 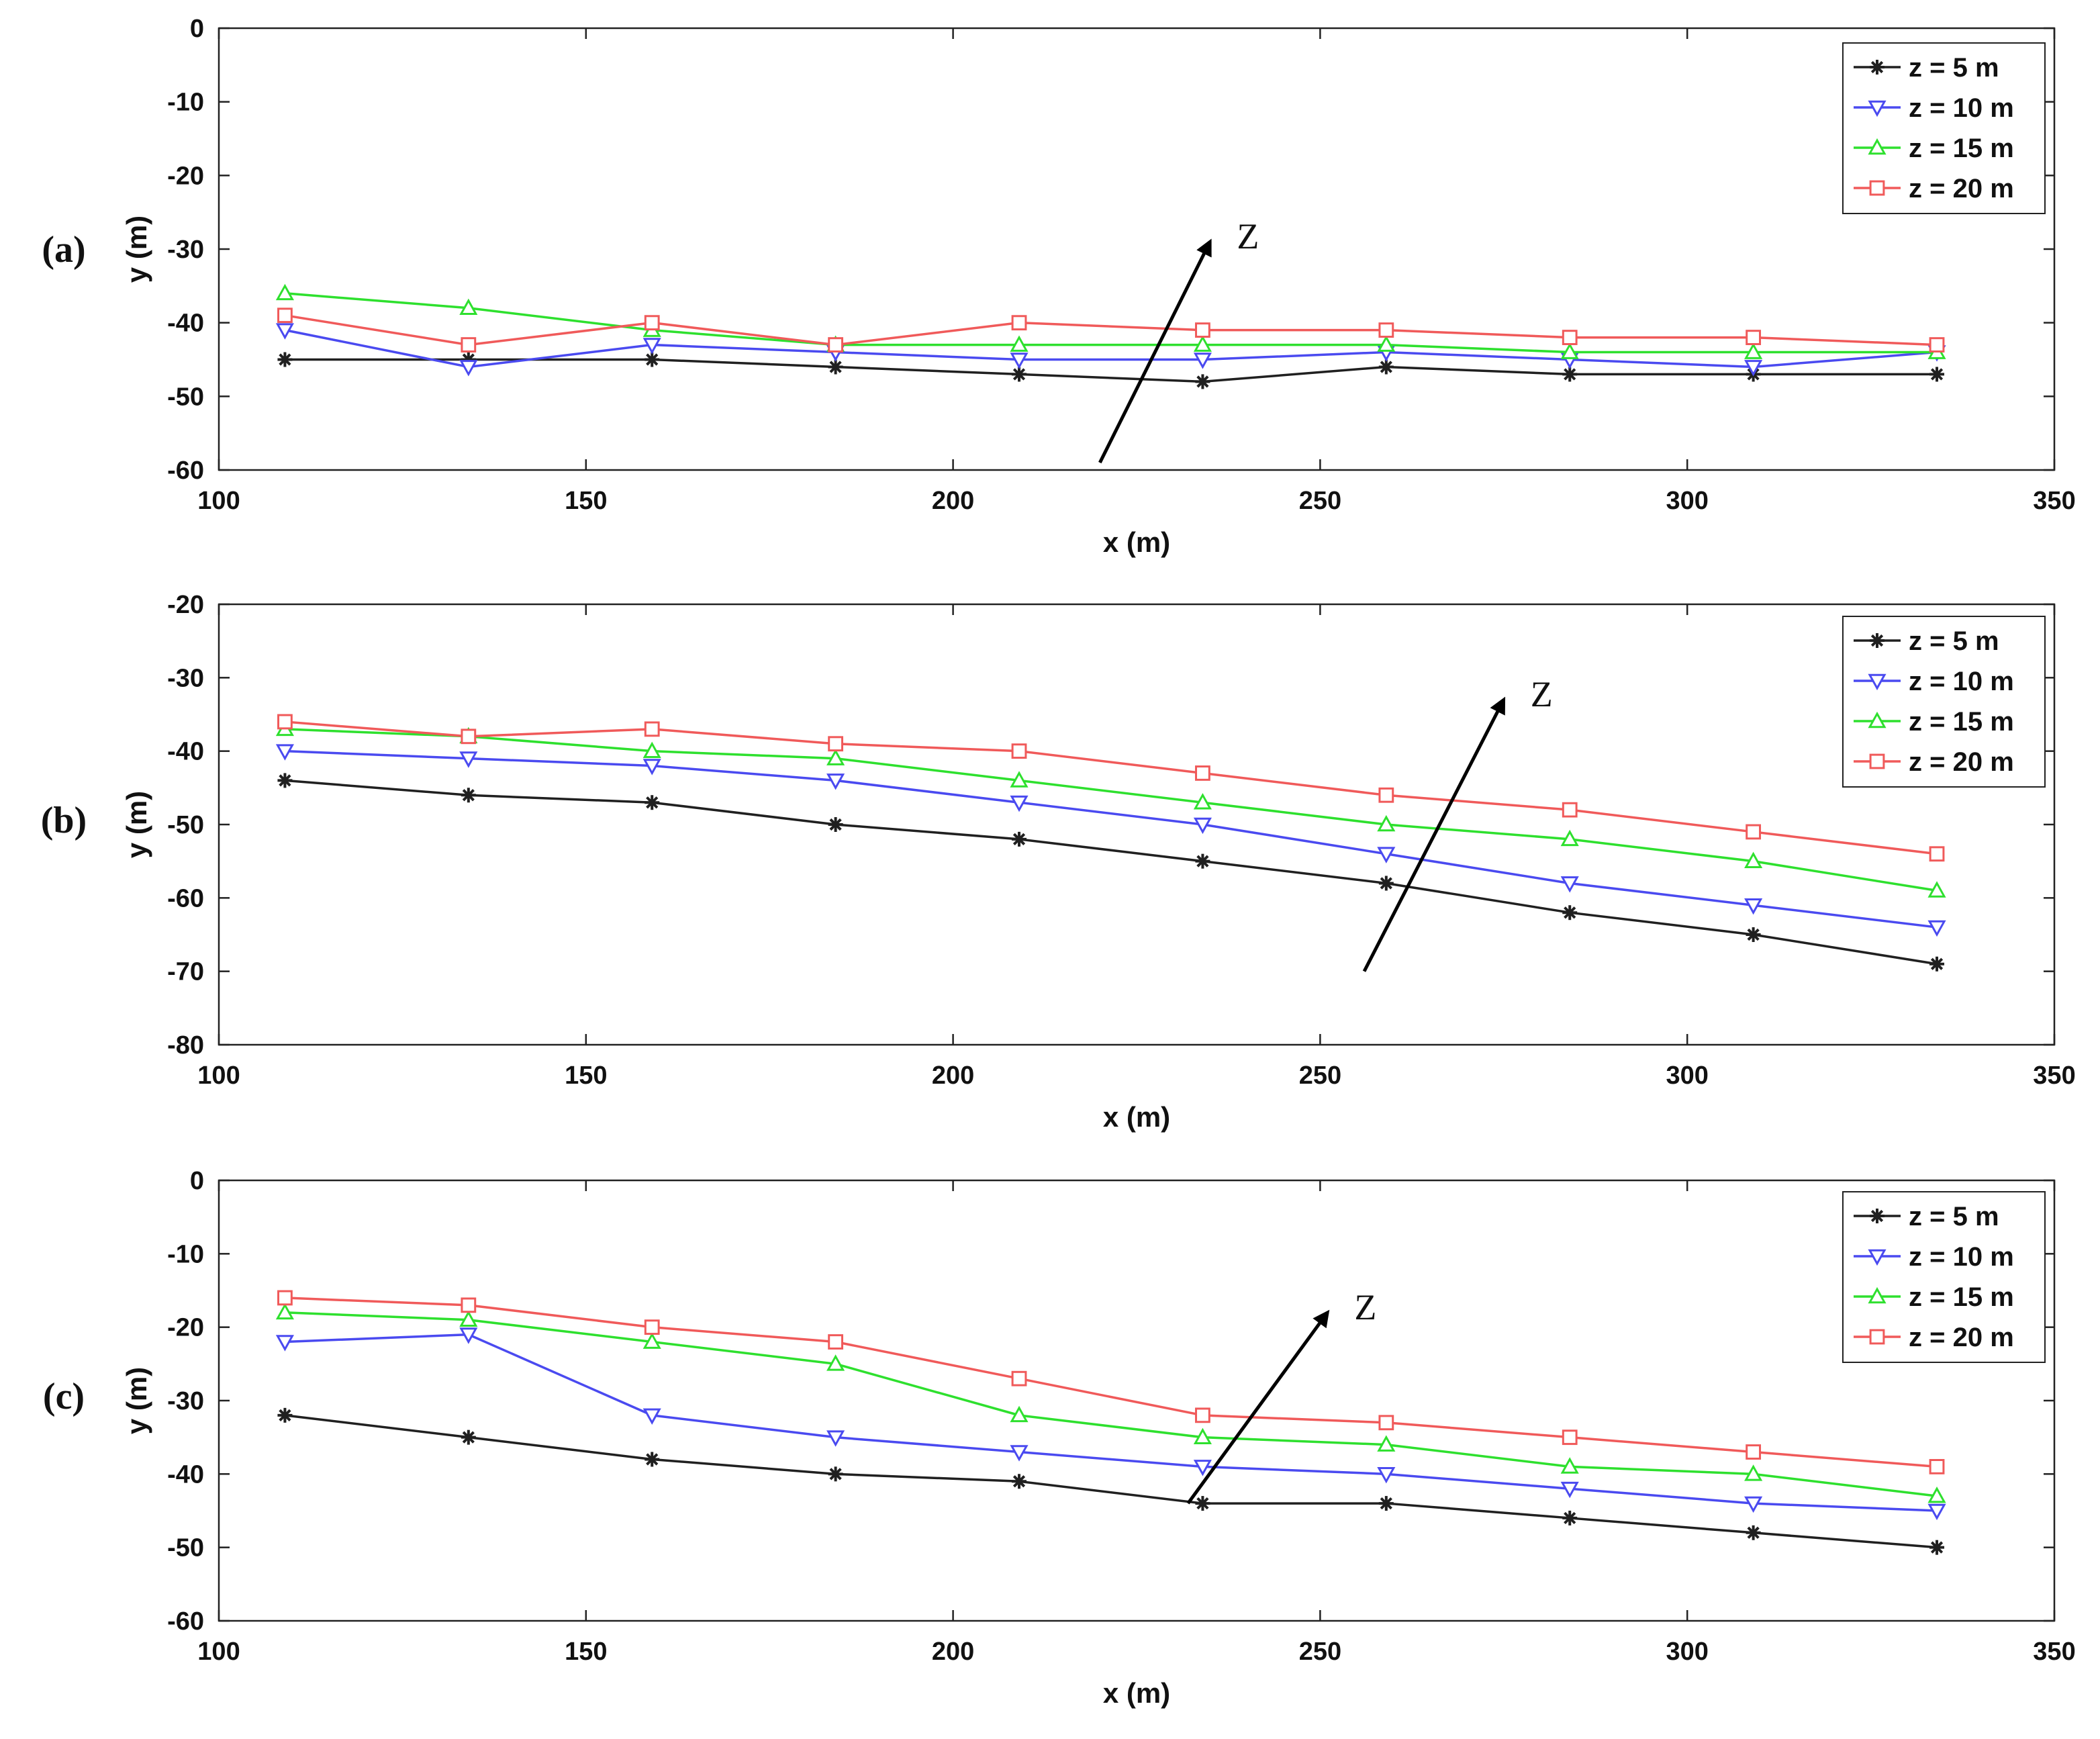 What do you see at coordinates (63, 250) in the screenshot?
I see `panel-label: (a)` at bounding box center [63, 250].